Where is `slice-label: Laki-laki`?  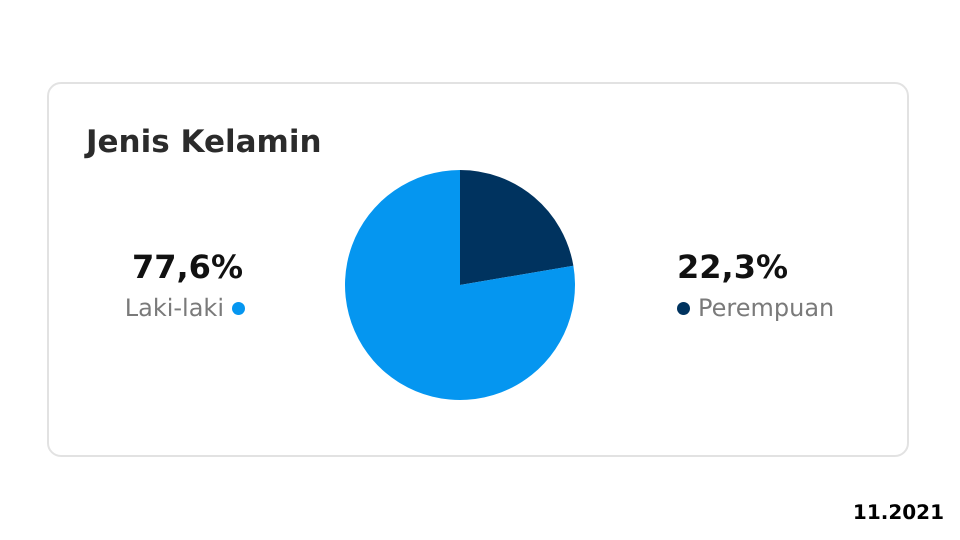 slice-label: Laki-laki is located at coordinates (174, 308).